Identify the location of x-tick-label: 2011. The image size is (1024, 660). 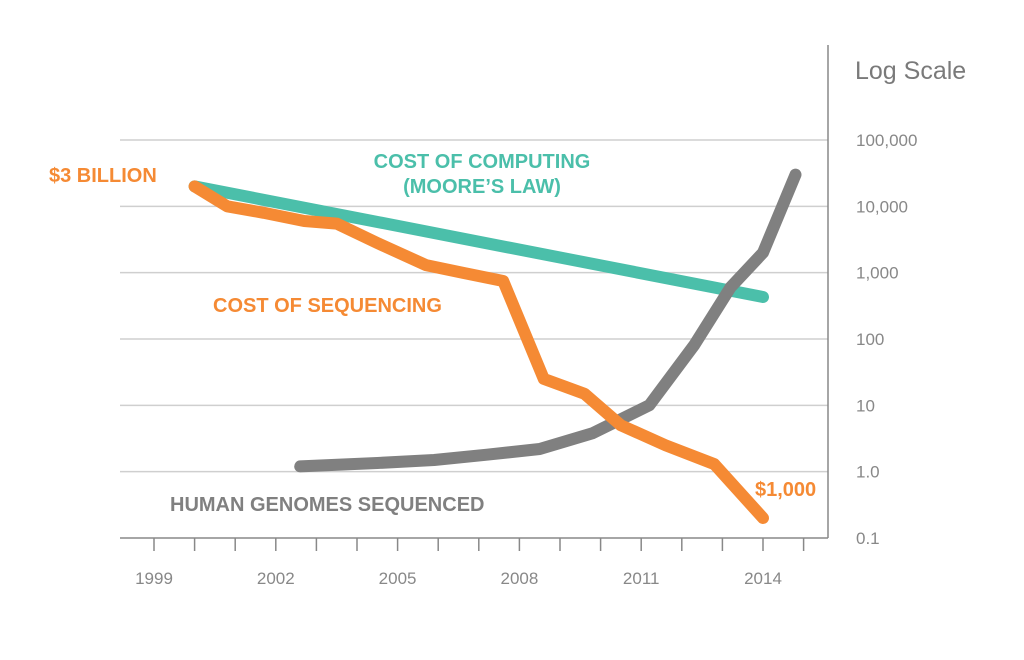
(641, 578).